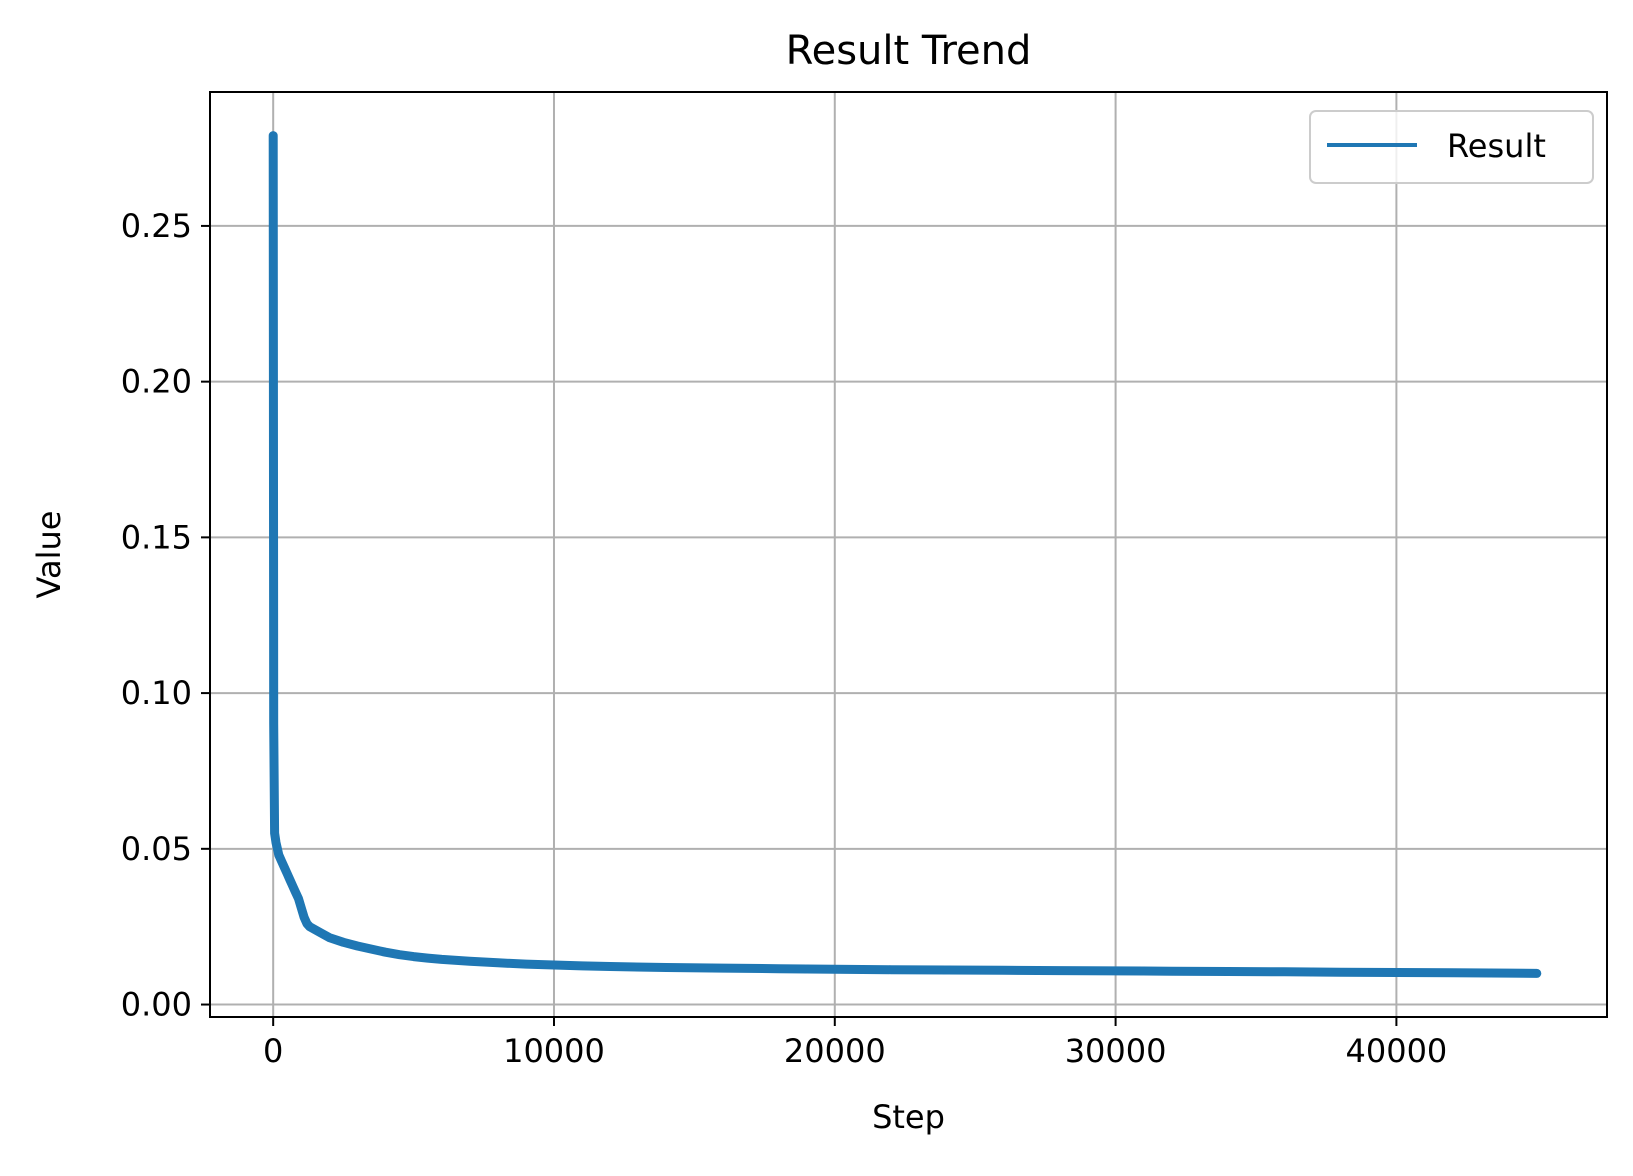 The image size is (1633, 1176). I want to click on chart-title: Result Trend, so click(909, 51).